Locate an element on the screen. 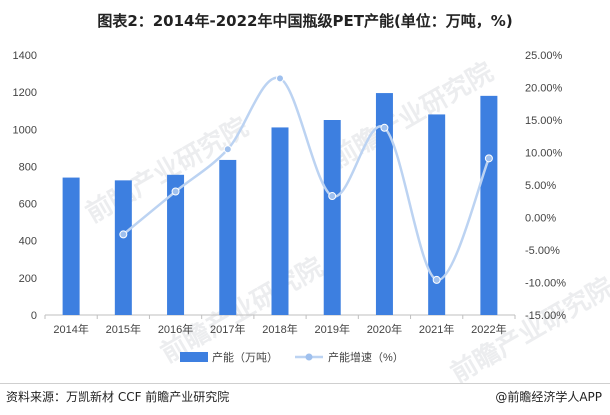 Image resolution: width=610 pixels, height=415 pixels. legend-line-marker is located at coordinates (309, 357).